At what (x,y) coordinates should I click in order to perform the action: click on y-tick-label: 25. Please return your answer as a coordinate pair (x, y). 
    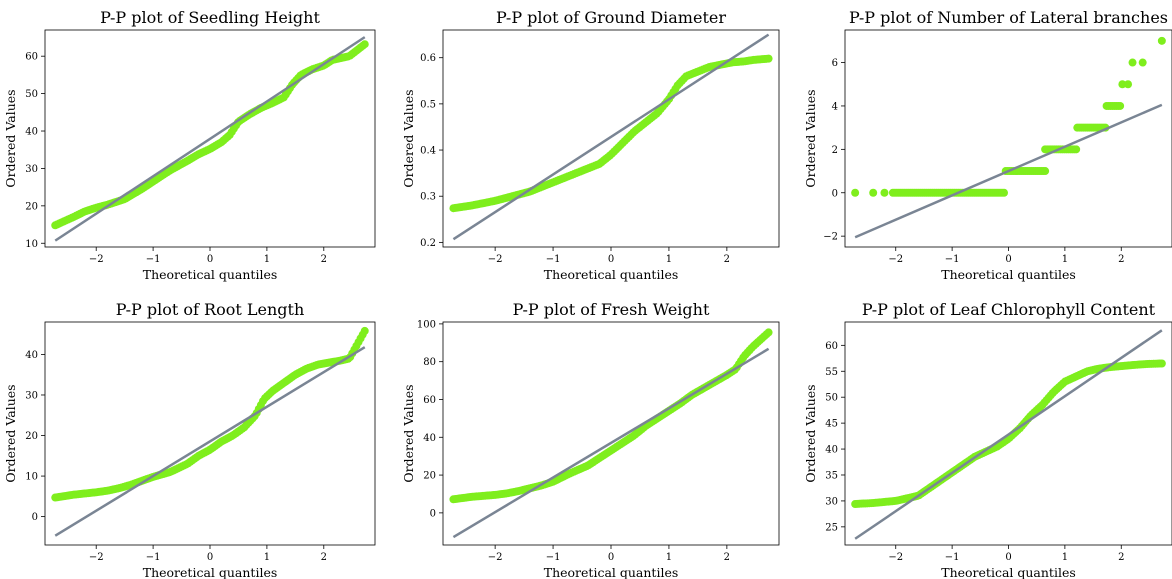
    Looking at the image, I should click on (831, 527).